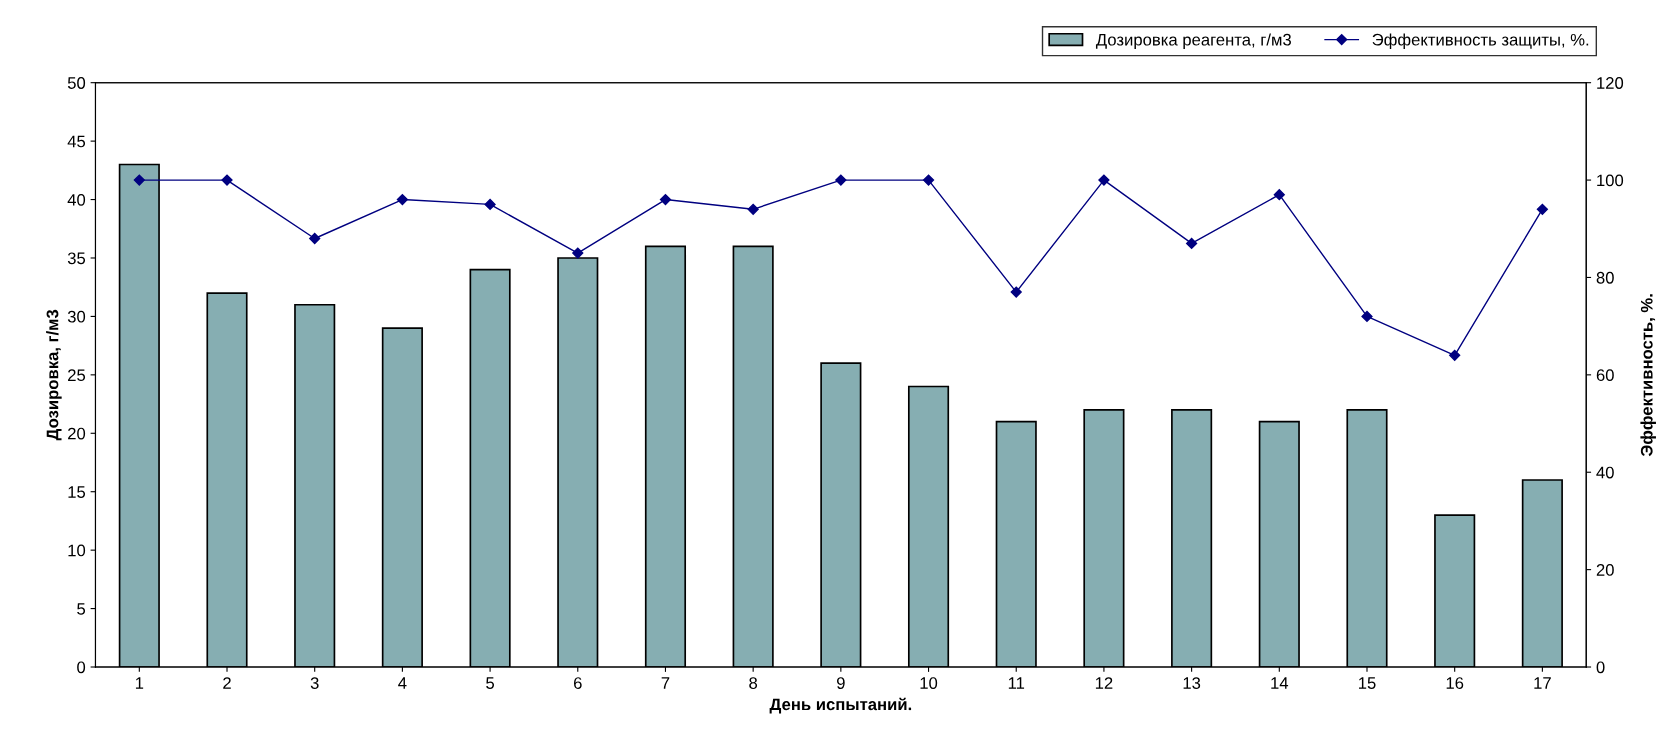 This screenshot has width=1675, height=735. Describe the element at coordinates (76, 316) in the screenshot. I see `y-tick-label: 30` at that location.